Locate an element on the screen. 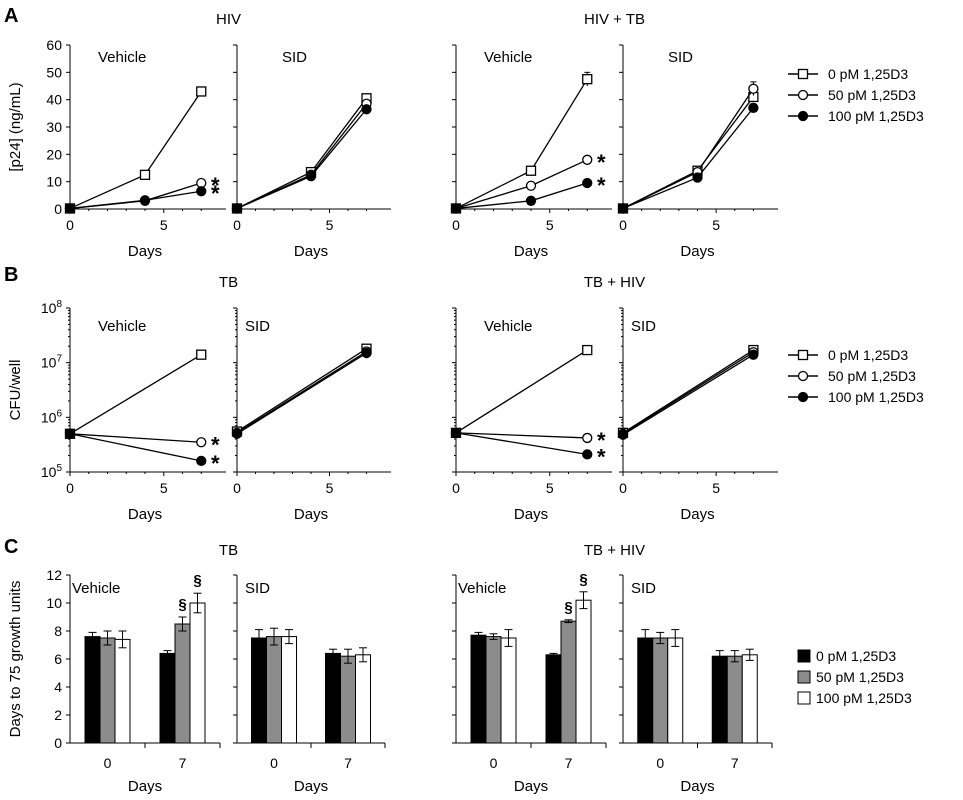 The height and width of the screenshot is (800, 963). chart-7-series-2-line is located at coordinates (688, 395).